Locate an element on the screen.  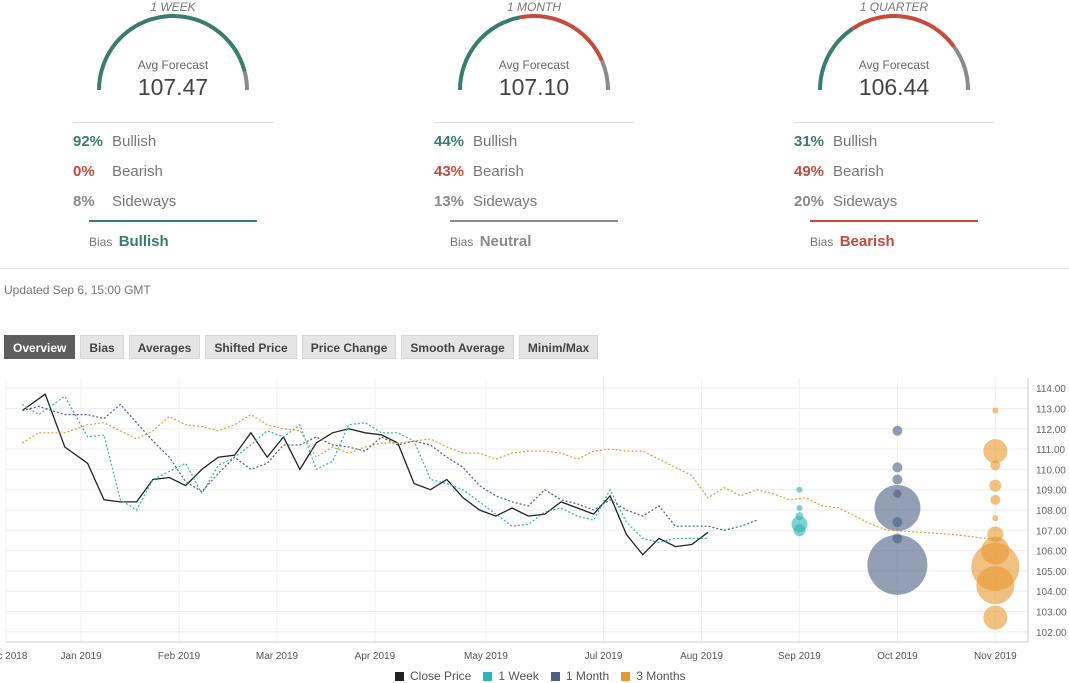
period-title: 1 MONTH is located at coordinates (534, 7).